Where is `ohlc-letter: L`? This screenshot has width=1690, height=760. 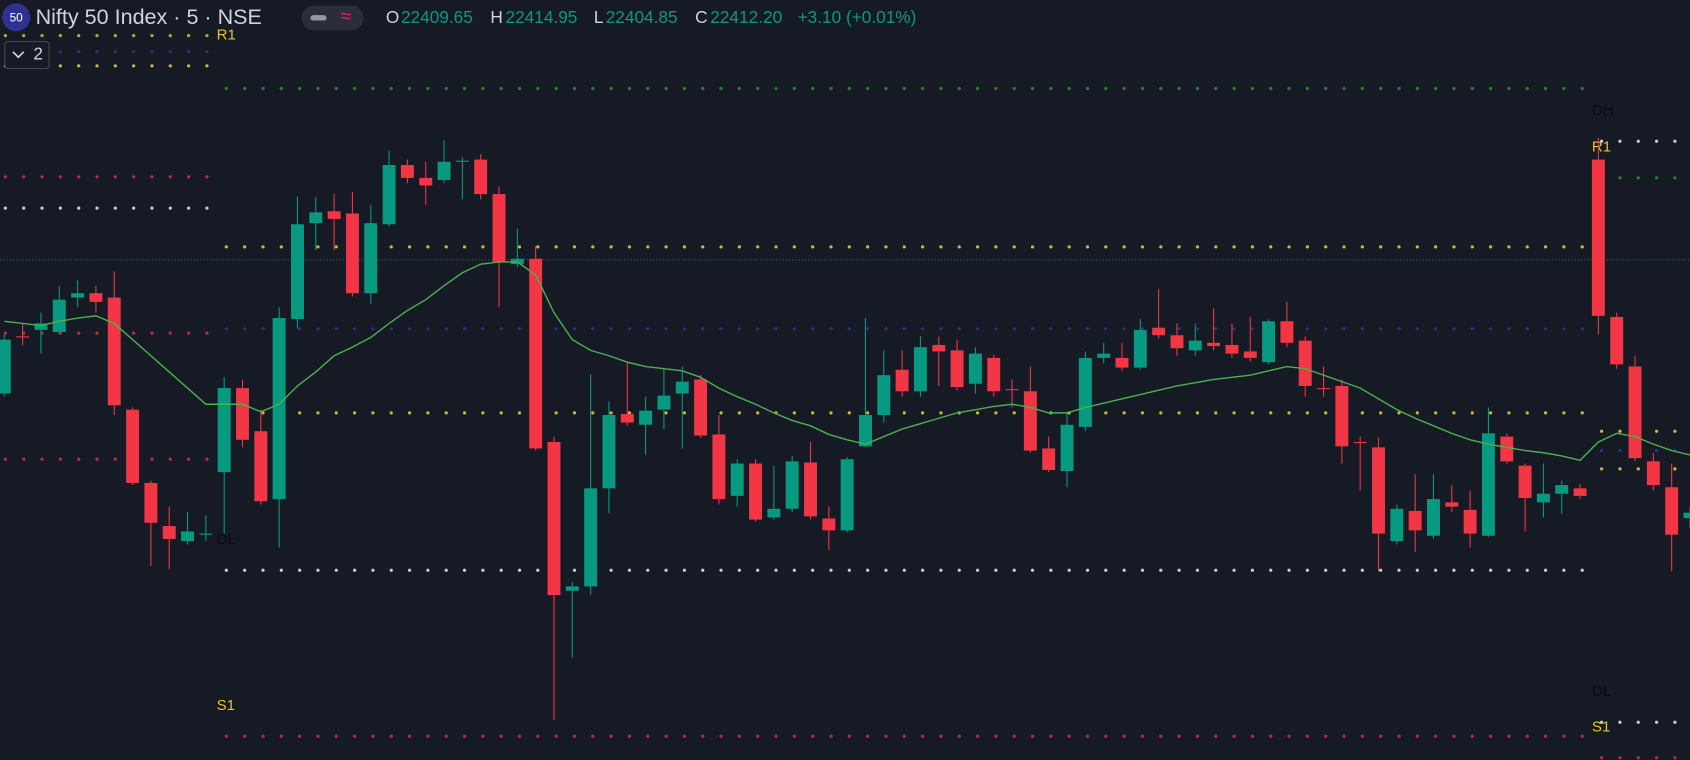
ohlc-letter: L is located at coordinates (599, 17).